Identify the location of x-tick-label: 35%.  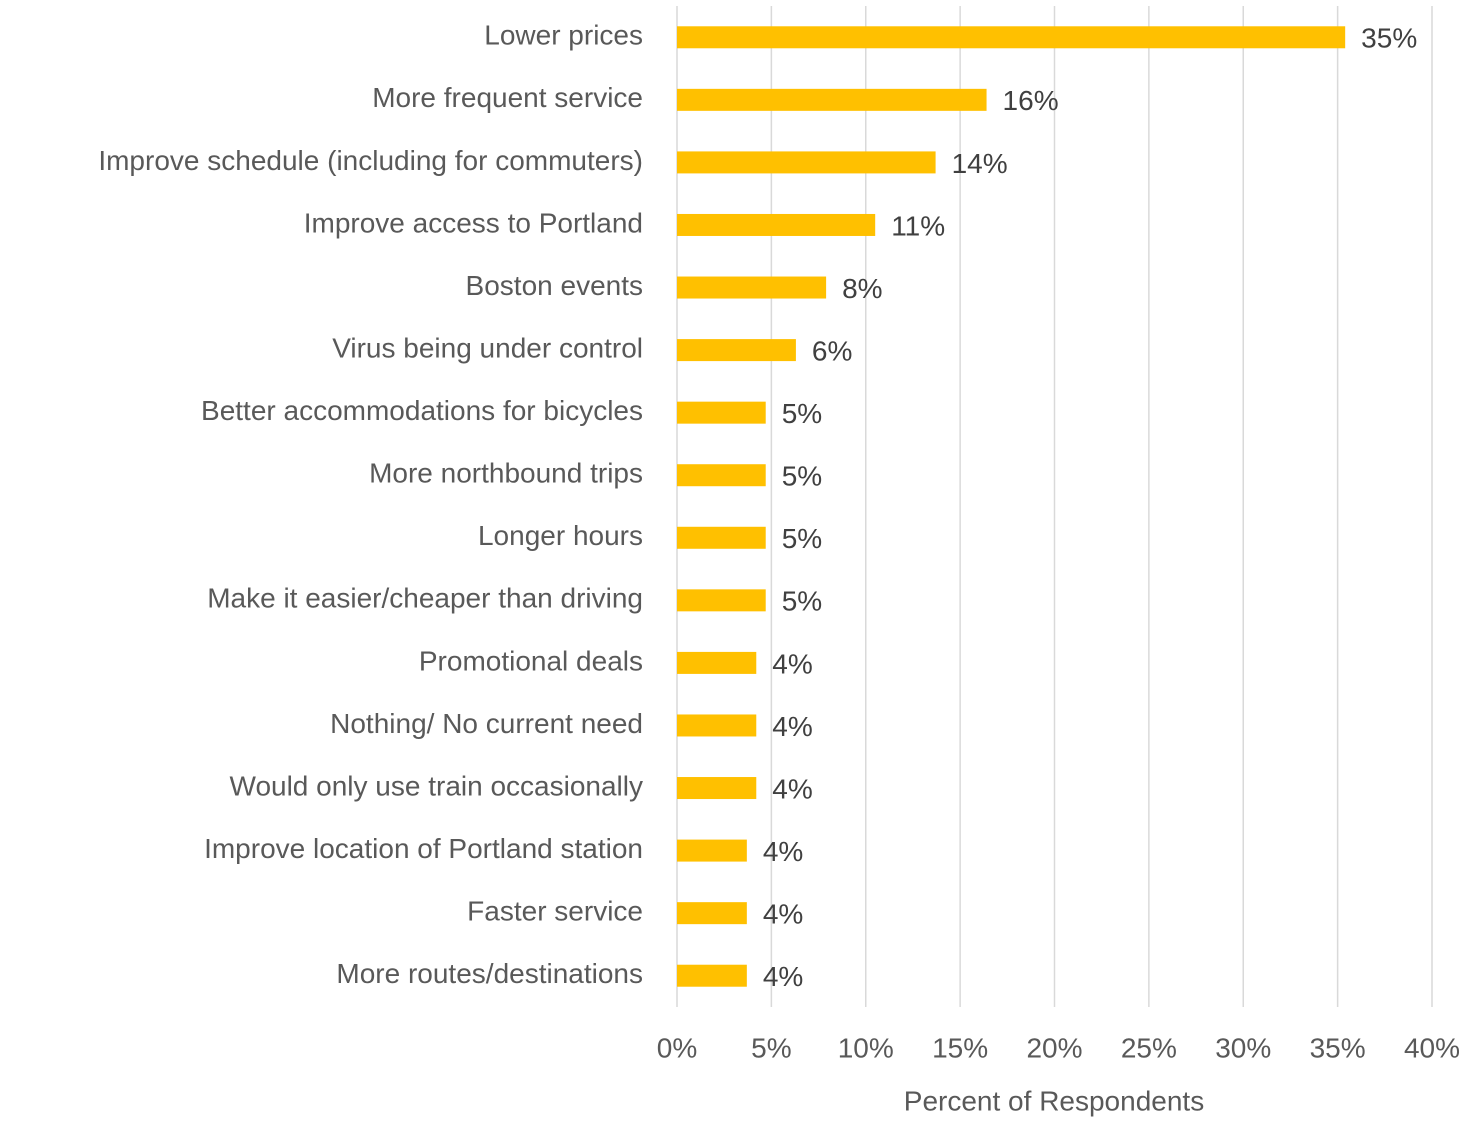
(1338, 1047).